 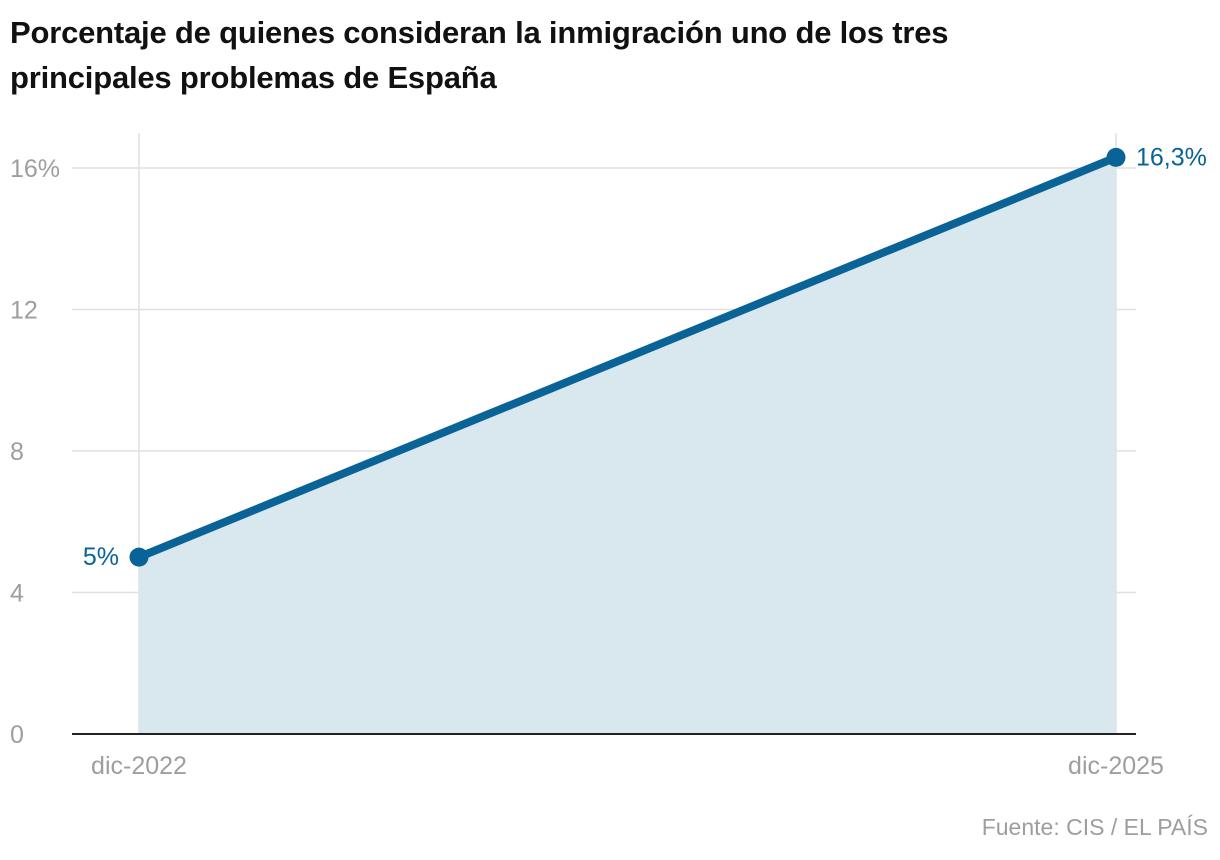 What do you see at coordinates (17, 594) in the screenshot?
I see `y-tick-label: 4` at bounding box center [17, 594].